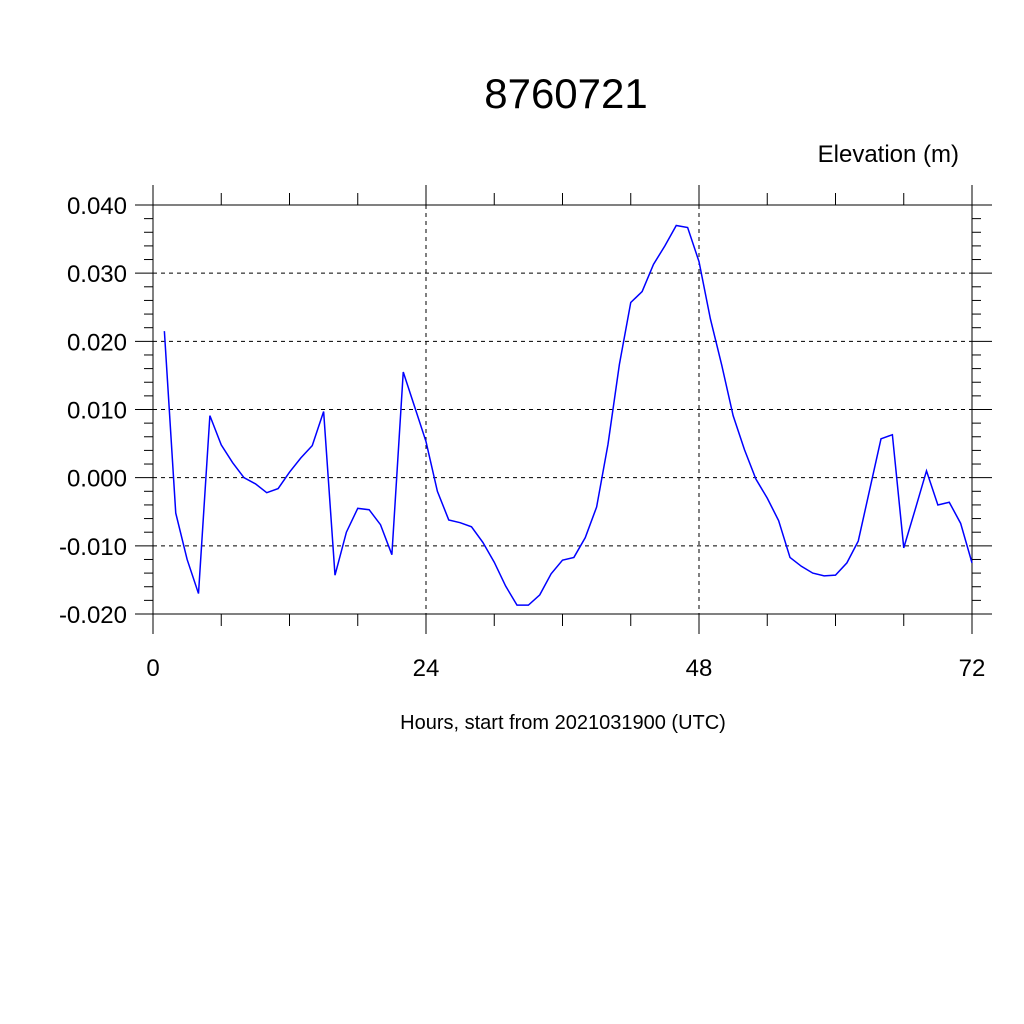 The width and height of the screenshot is (1024, 1024). What do you see at coordinates (699, 668) in the screenshot?
I see `x-tick-label: 48` at bounding box center [699, 668].